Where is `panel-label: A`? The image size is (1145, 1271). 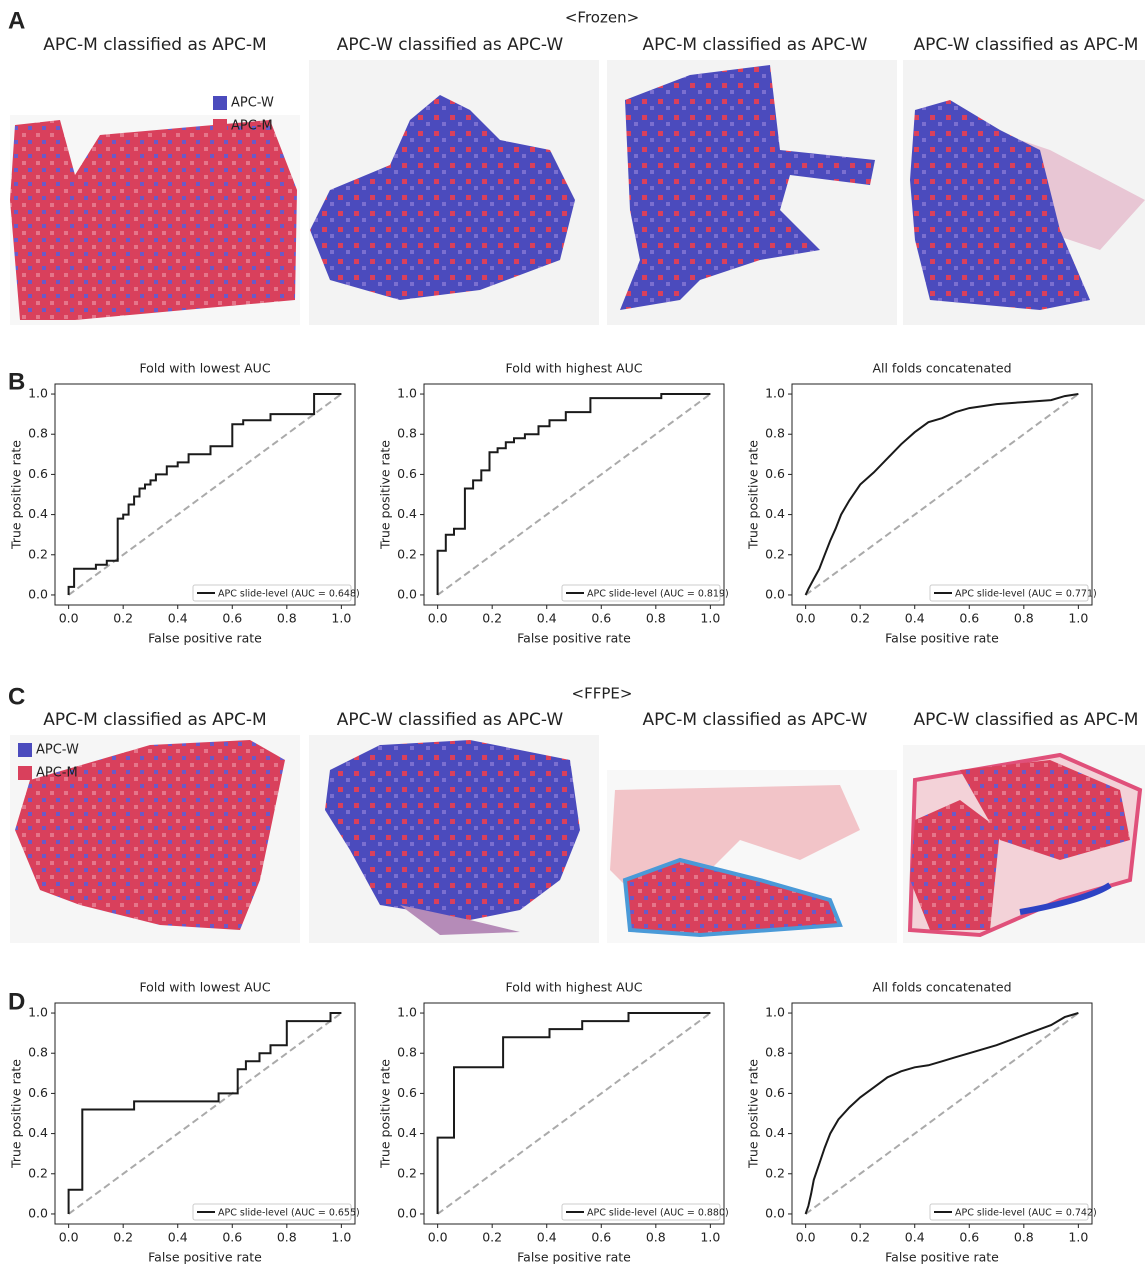 panel-label: A is located at coordinates (16, 20).